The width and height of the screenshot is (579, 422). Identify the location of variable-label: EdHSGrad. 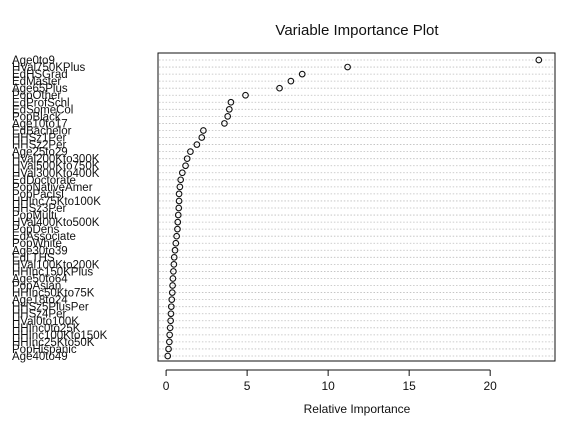
(40, 75).